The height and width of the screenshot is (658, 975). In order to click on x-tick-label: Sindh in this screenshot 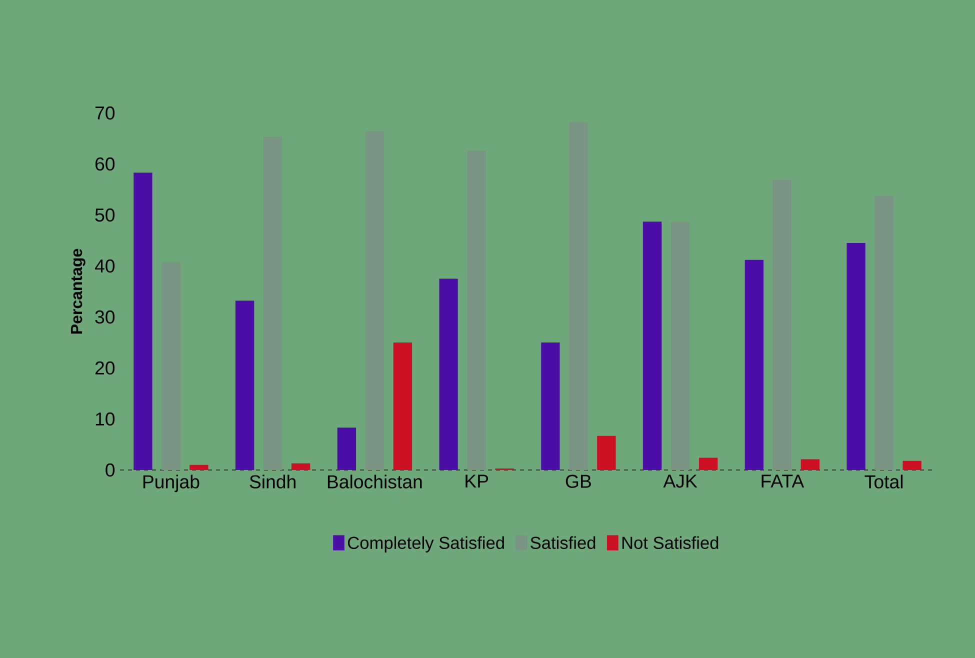, I will do `click(273, 481)`.